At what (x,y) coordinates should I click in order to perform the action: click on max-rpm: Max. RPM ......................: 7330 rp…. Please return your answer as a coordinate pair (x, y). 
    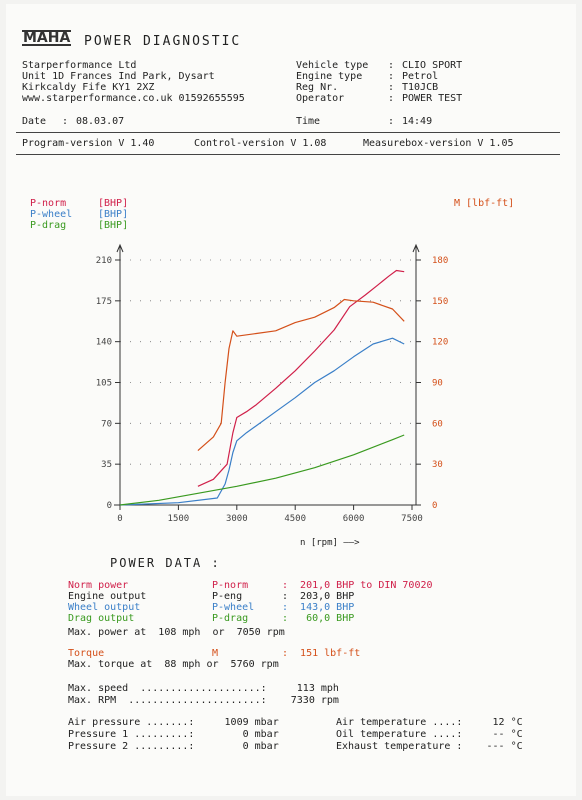
    Looking at the image, I should click on (203, 700).